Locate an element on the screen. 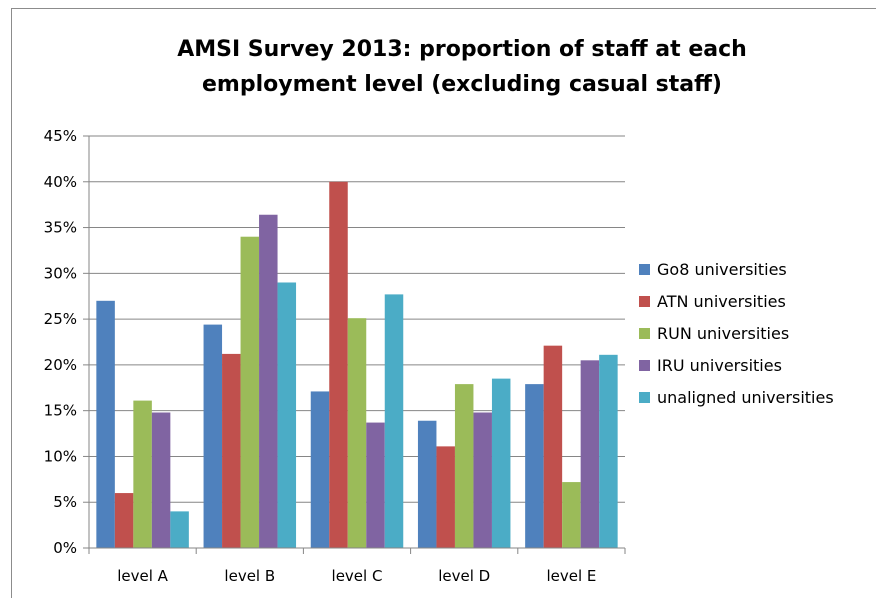  legend-item: IRU universities is located at coordinates (710, 365).